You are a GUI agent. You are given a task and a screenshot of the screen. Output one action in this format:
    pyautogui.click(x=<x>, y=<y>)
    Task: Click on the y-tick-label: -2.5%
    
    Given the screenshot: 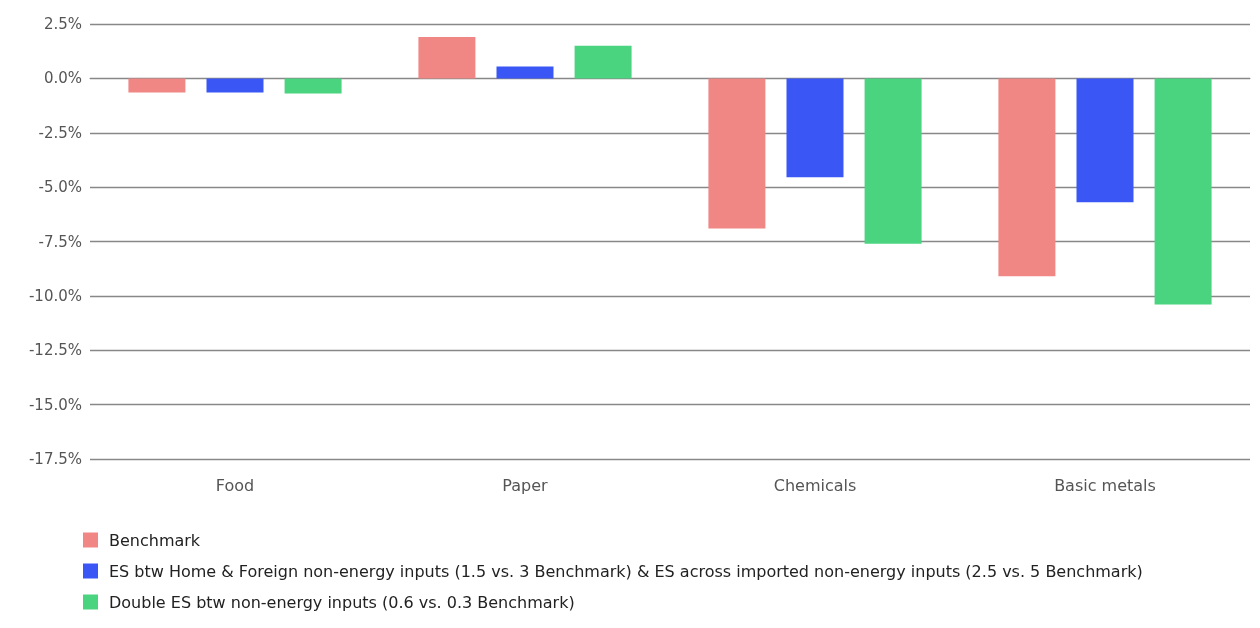 What is the action you would take?
    pyautogui.click(x=60, y=132)
    